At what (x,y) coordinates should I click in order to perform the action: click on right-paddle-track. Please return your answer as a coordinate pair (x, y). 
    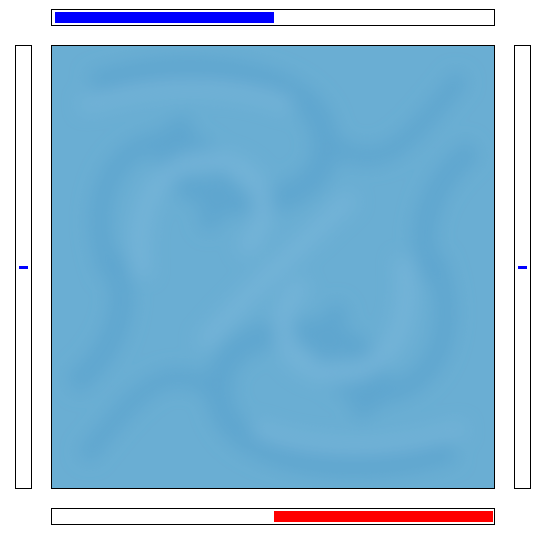
    Looking at the image, I should click on (522, 267).